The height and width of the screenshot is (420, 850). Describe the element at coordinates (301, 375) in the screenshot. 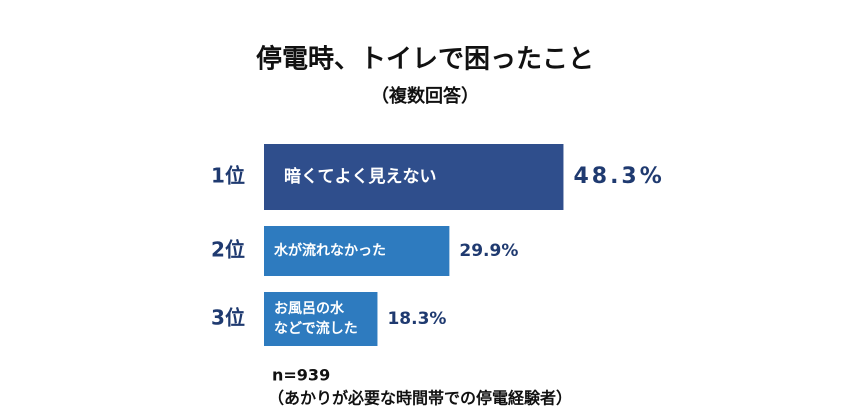

I see `note: n=939` at that location.